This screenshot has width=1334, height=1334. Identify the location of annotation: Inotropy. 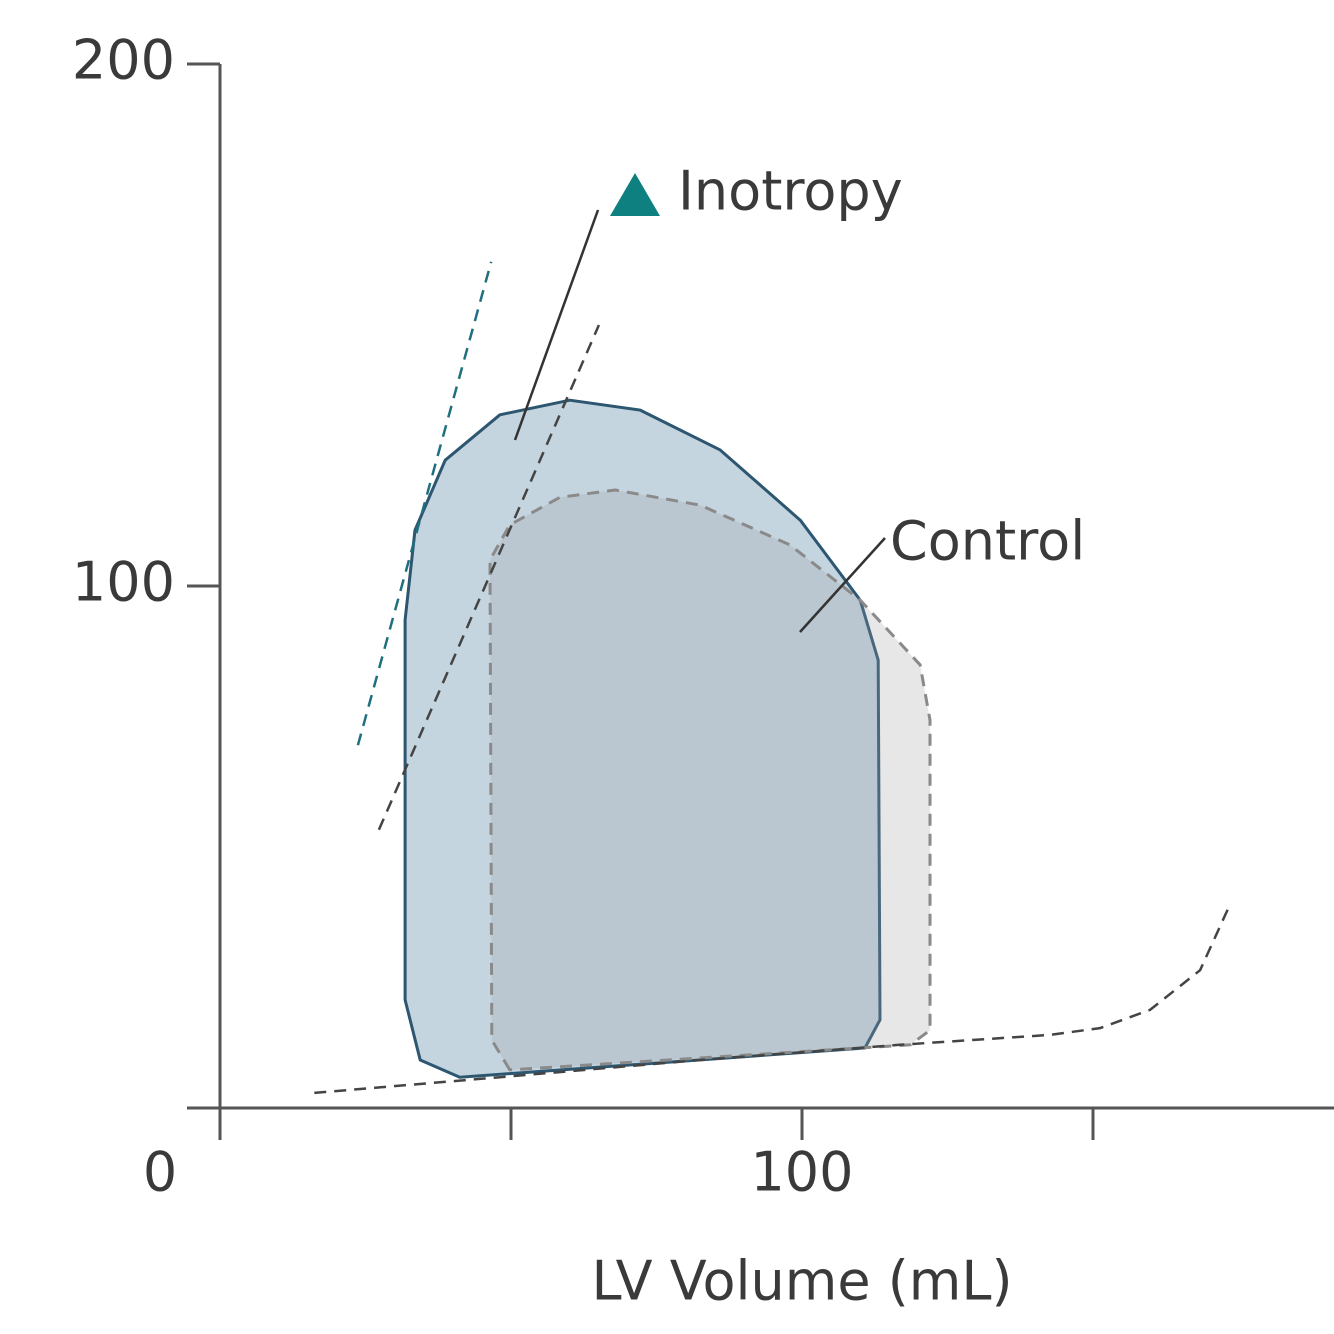
(790, 191).